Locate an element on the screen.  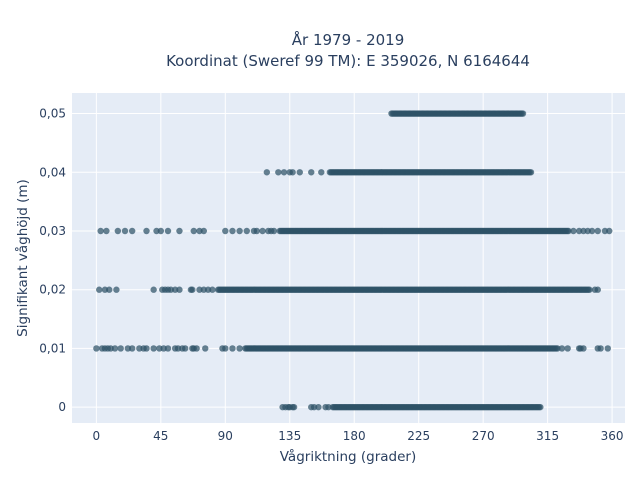
y-tick-label: 0,02 is located at coordinates (52, 290).